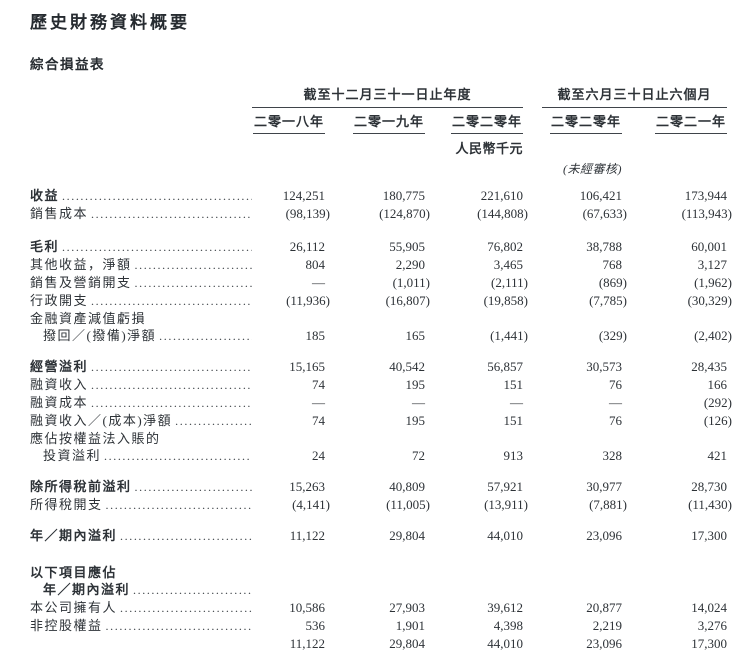 The width and height of the screenshot is (748, 655). What do you see at coordinates (577, 123) in the screenshot?
I see `year-header-cell: 二零二零年` at bounding box center [577, 123].